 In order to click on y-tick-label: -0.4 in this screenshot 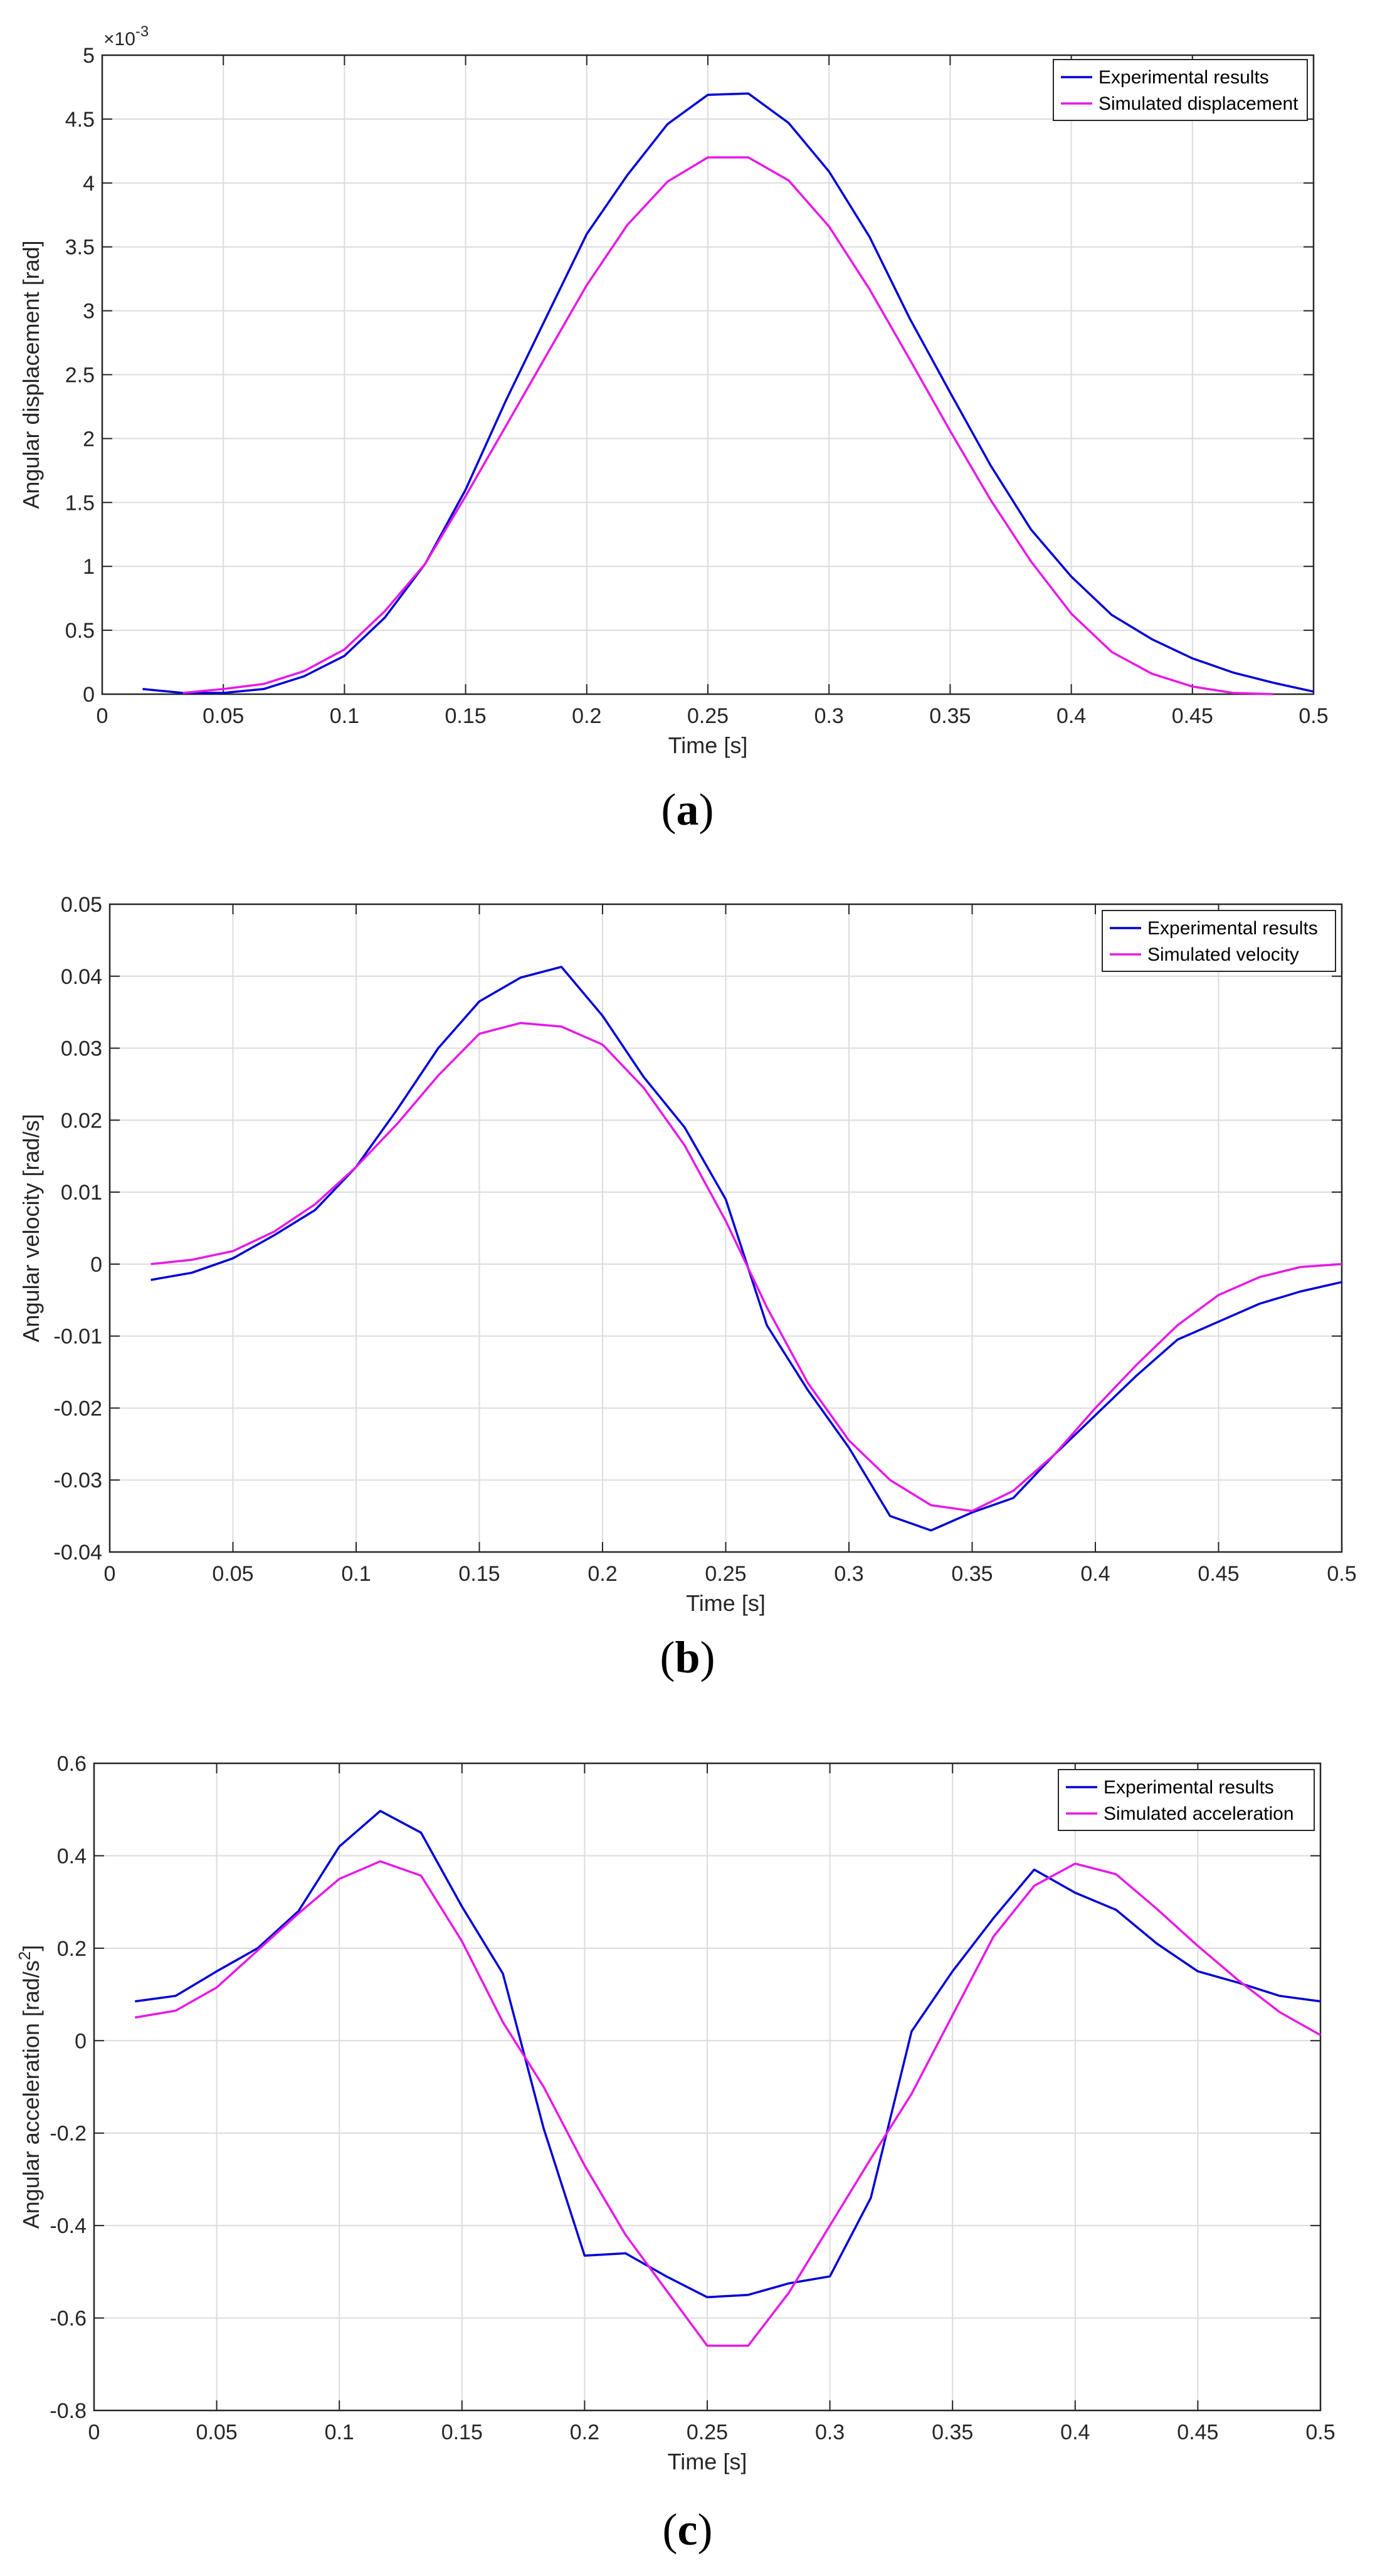, I will do `click(68, 2226)`.